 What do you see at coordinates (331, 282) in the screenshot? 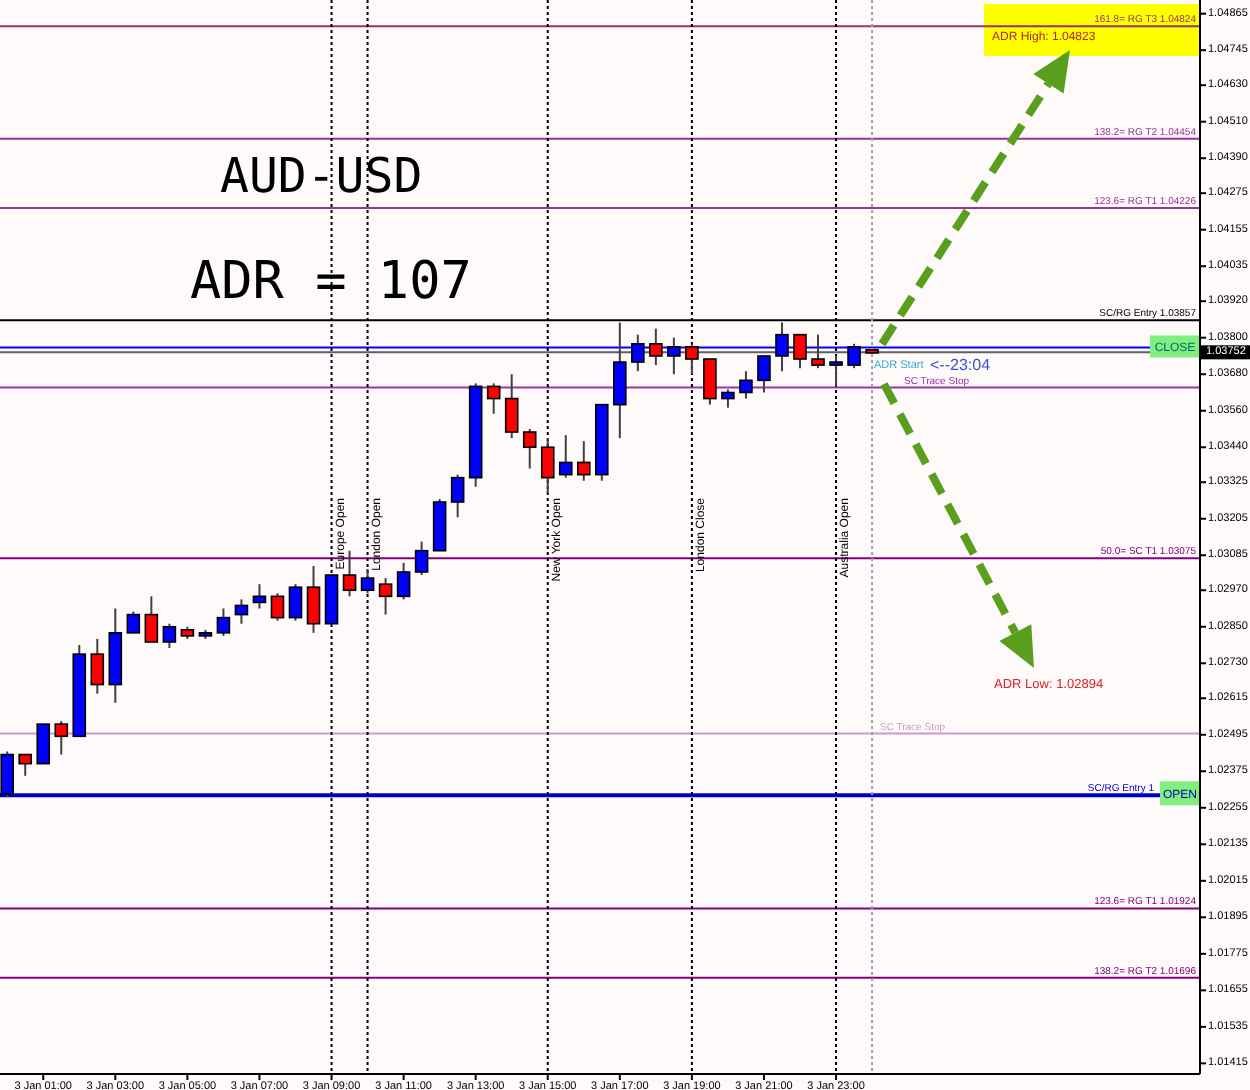
I see `text: ADR = 107` at bounding box center [331, 282].